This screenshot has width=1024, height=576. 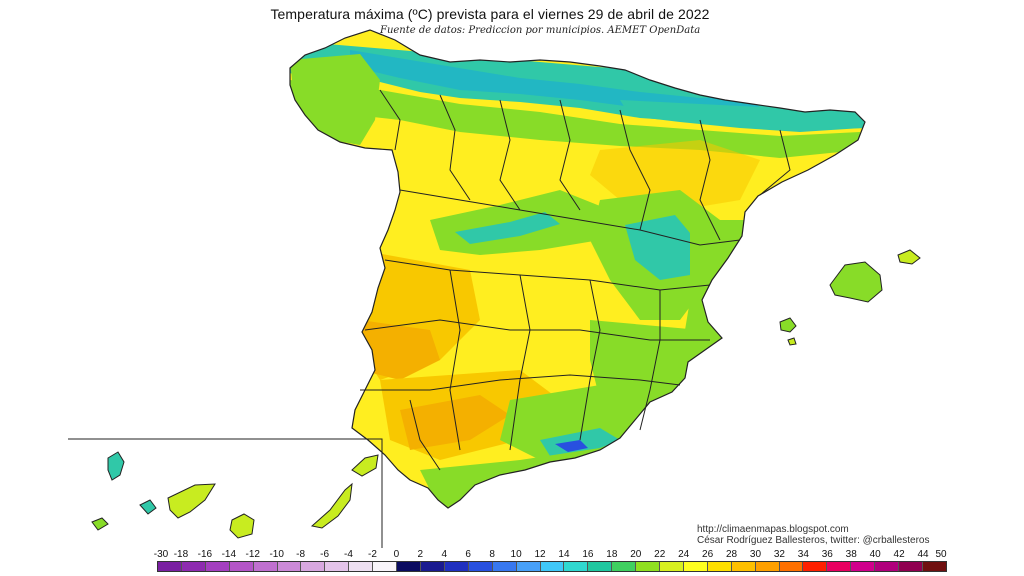 I want to click on legend-tick-label: 12, so click(x=540, y=554).